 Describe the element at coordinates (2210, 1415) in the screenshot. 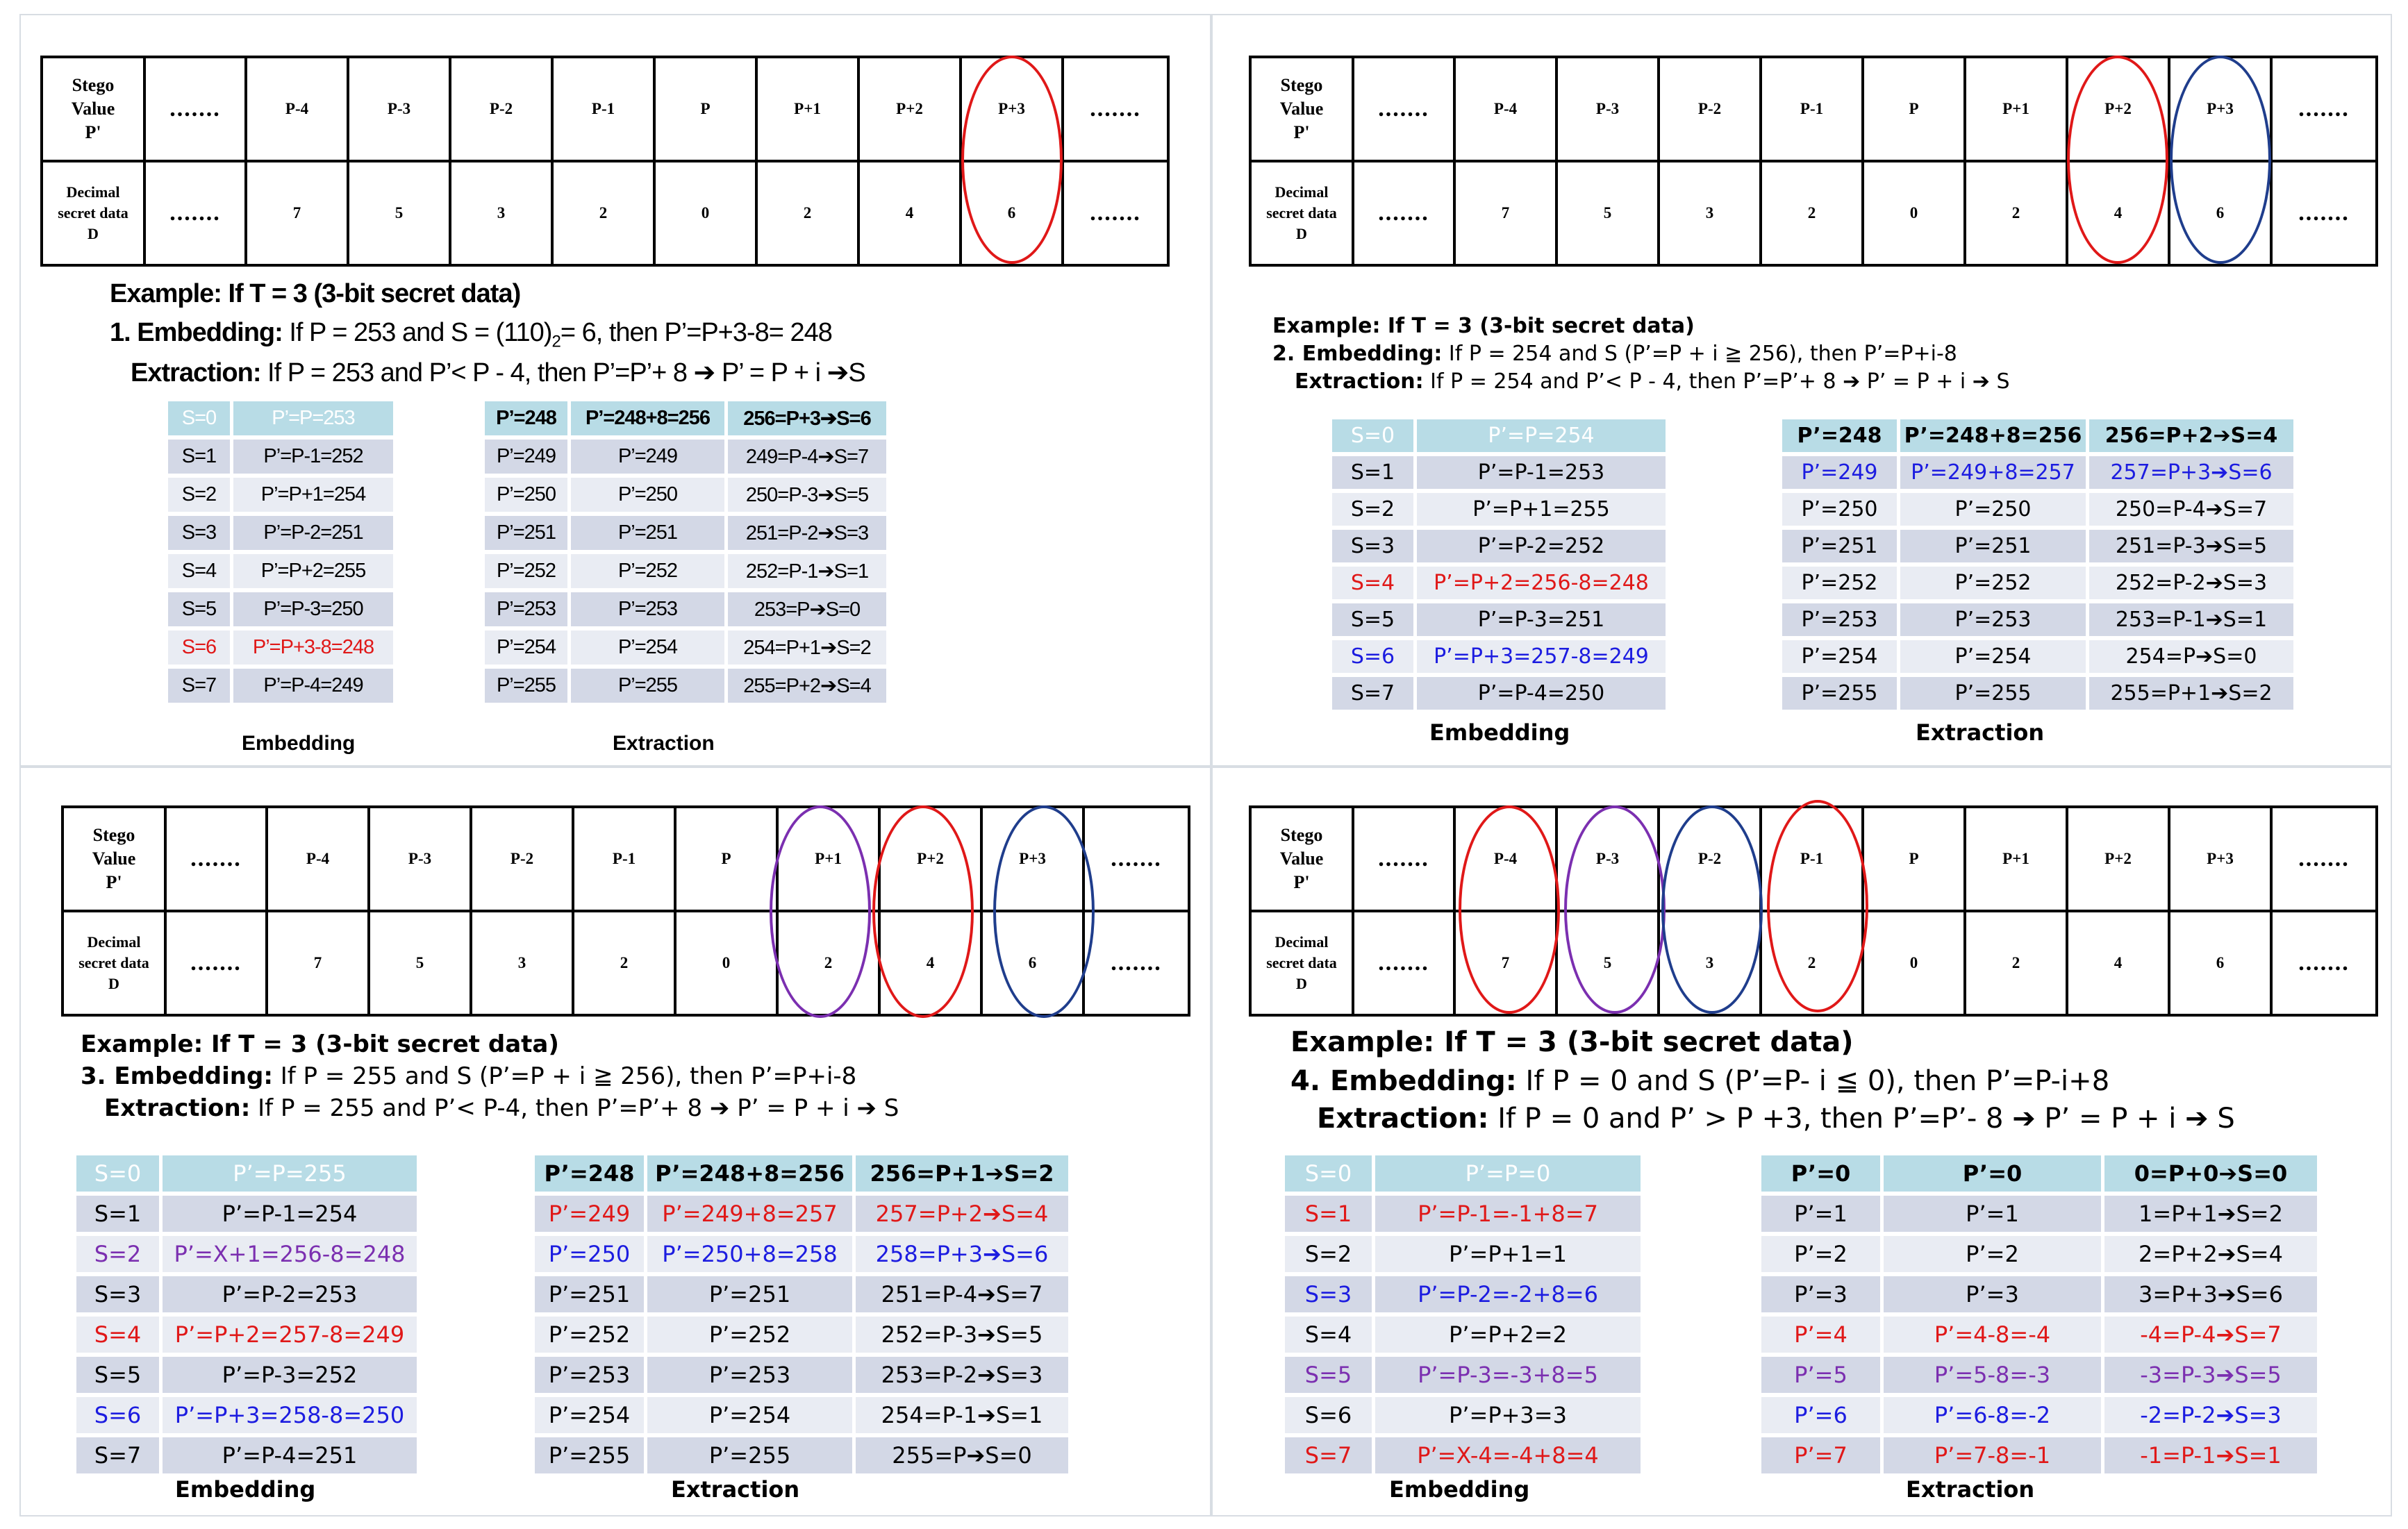

I see `table-cell: -2=P-2➔S=3` at that location.